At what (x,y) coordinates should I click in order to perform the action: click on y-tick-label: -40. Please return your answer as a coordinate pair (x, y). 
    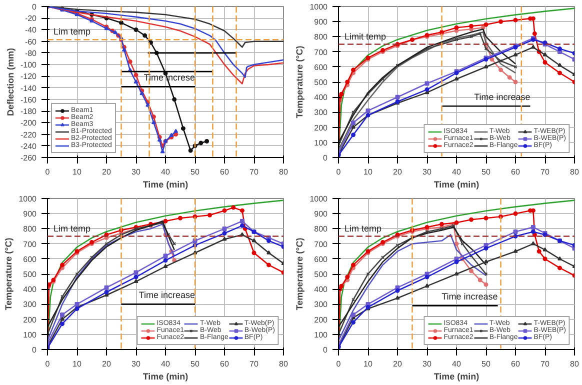
    Looking at the image, I should click on (31, 30).